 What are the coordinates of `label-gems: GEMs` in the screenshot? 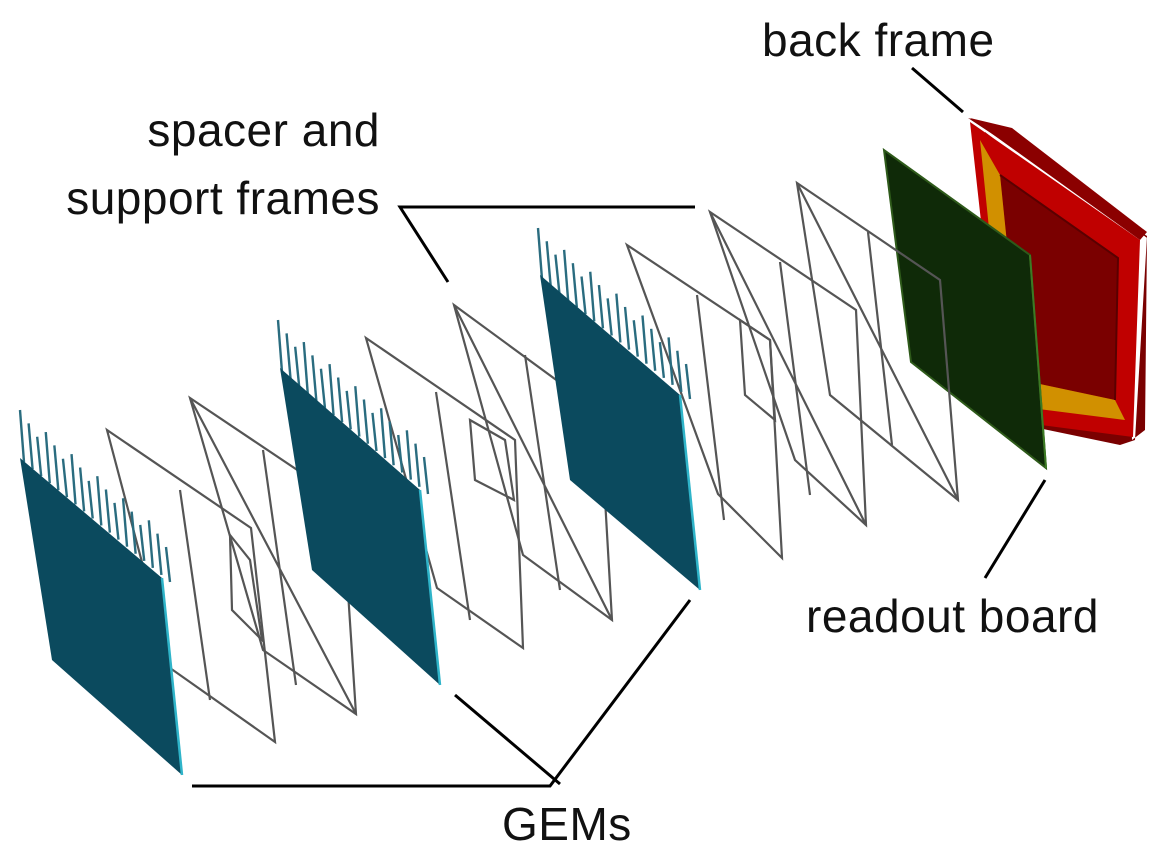 It's located at (567, 824).